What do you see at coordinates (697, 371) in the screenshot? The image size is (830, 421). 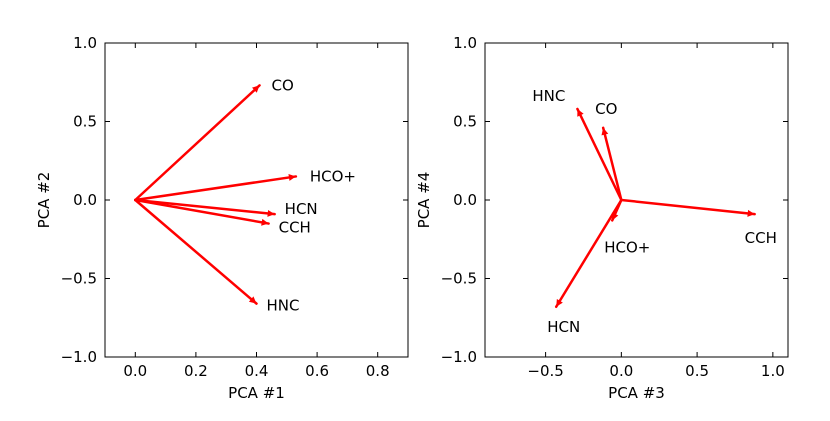 I see `x-tick-label: 0.5` at bounding box center [697, 371].